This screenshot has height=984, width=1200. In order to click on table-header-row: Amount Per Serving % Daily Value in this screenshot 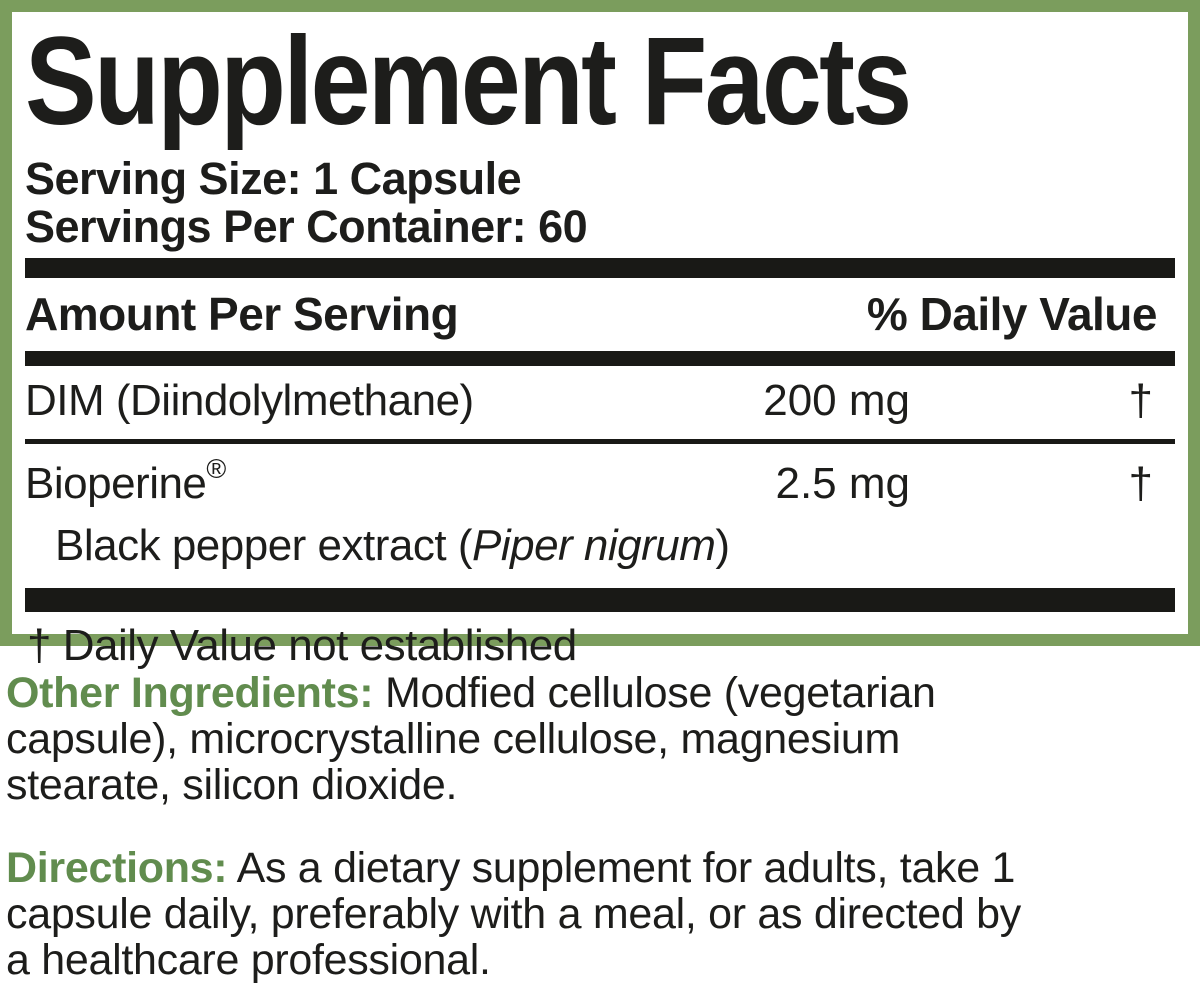, I will do `click(600, 314)`.